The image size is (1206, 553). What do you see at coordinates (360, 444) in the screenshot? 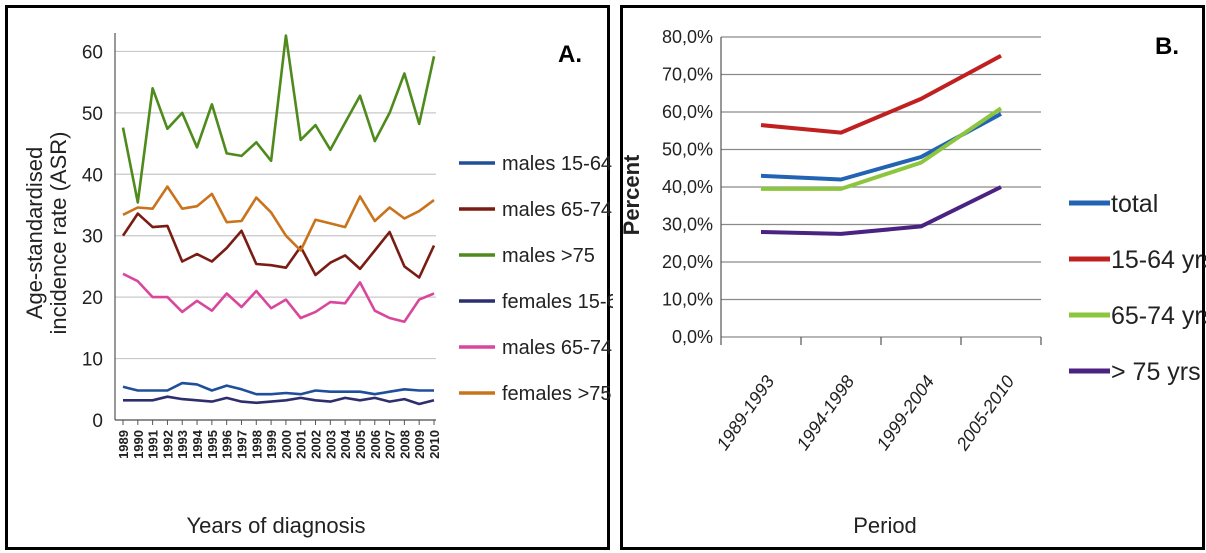
I see `x-tick-label: 2005` at bounding box center [360, 444].